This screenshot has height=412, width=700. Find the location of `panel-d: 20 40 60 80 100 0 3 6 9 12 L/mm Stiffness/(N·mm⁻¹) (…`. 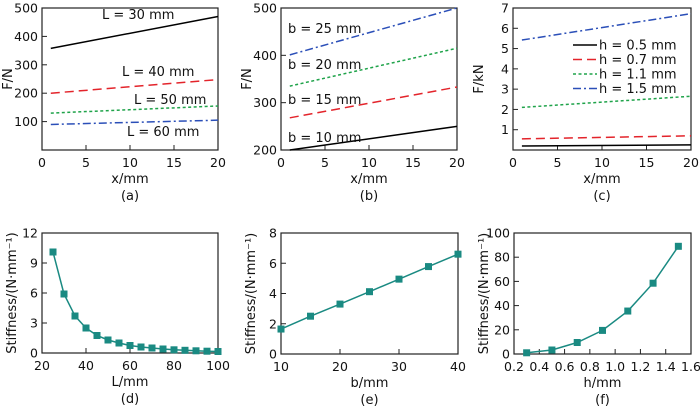

panel-d: 20 40 60 80 100 0 3 6 9 12 L/mm Stiffness/(N·mm⁻¹) (… is located at coordinates (117, 317).